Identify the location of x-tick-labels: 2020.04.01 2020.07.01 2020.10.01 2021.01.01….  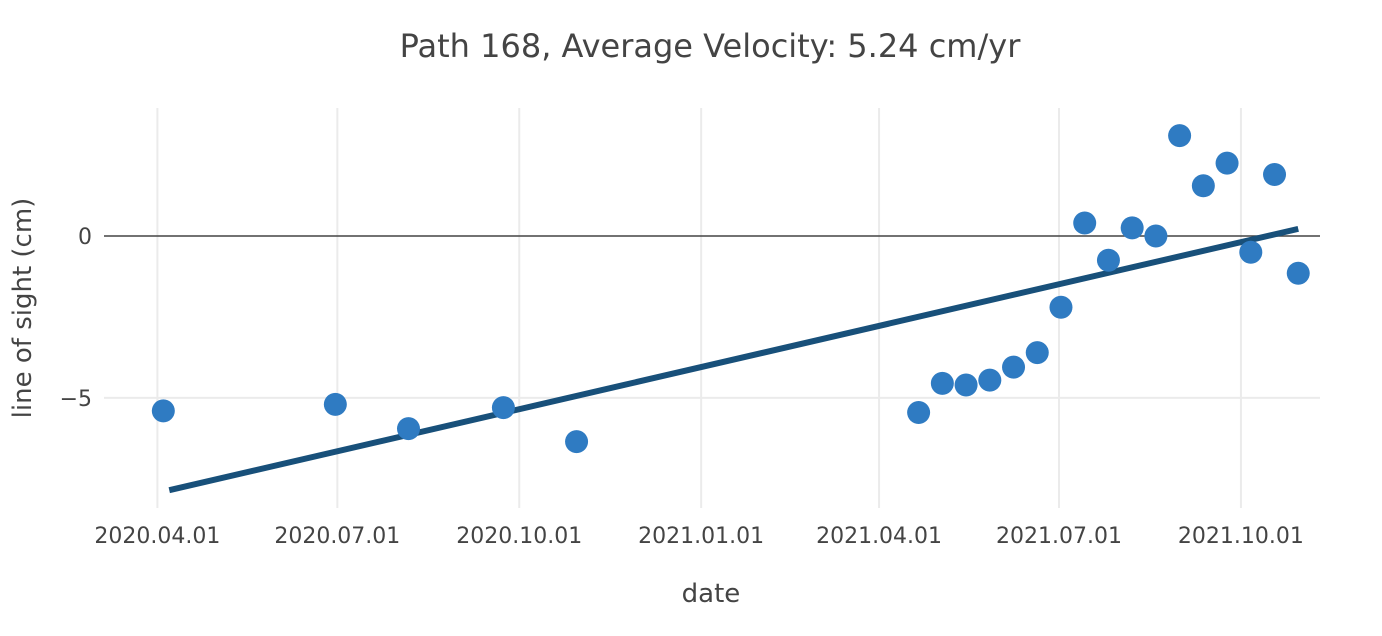
(698, 536).